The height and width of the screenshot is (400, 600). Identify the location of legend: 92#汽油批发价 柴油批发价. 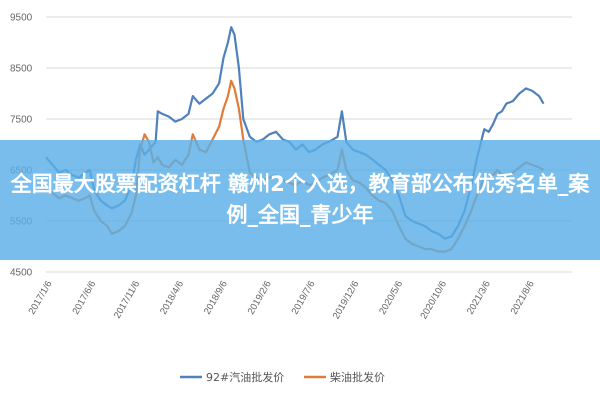
(282, 377).